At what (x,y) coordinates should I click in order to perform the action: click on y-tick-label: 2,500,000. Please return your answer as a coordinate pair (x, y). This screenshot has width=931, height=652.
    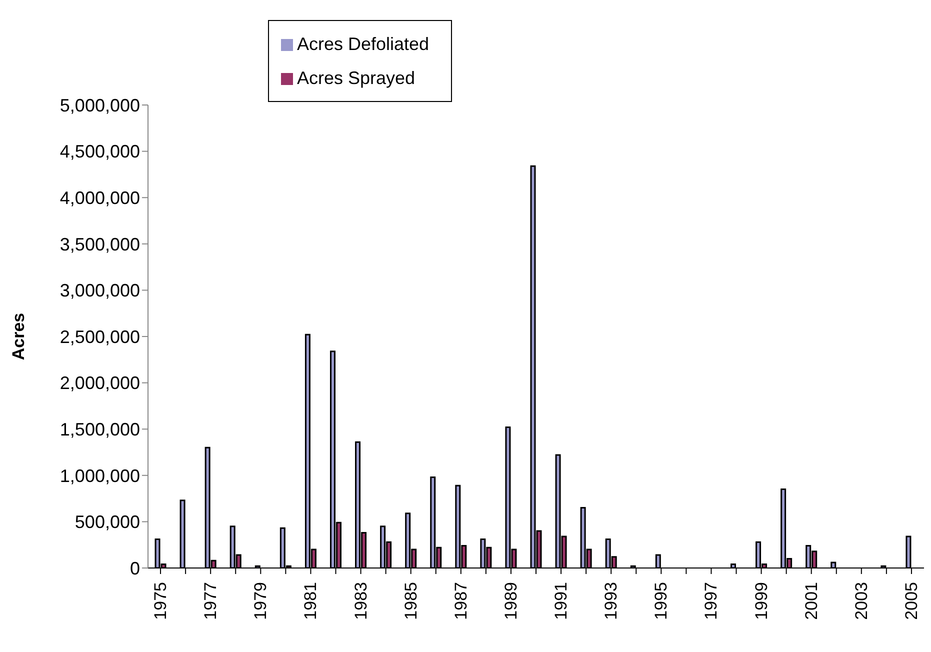
    Looking at the image, I should click on (100, 336).